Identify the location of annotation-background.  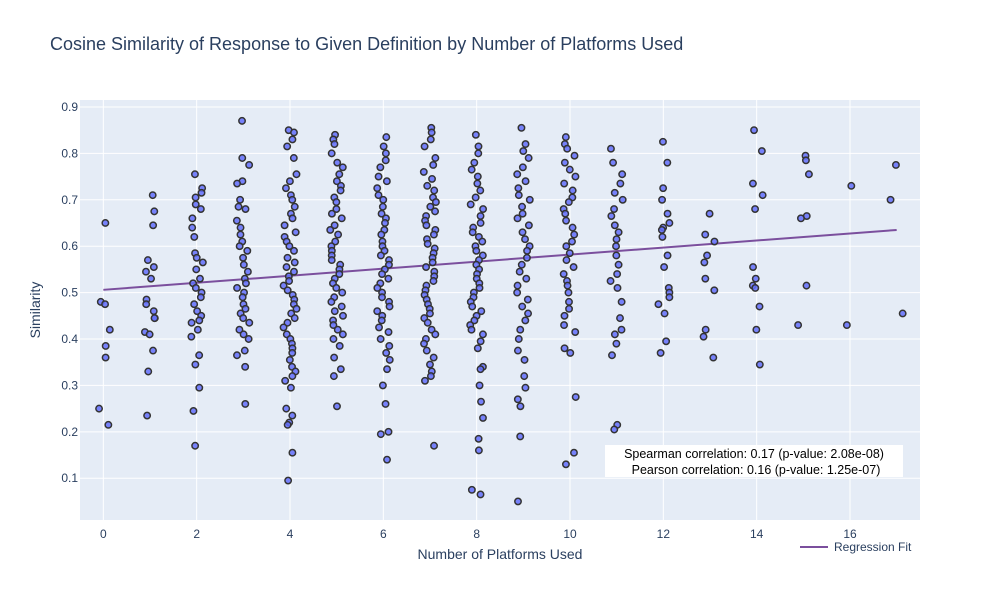
(754, 461).